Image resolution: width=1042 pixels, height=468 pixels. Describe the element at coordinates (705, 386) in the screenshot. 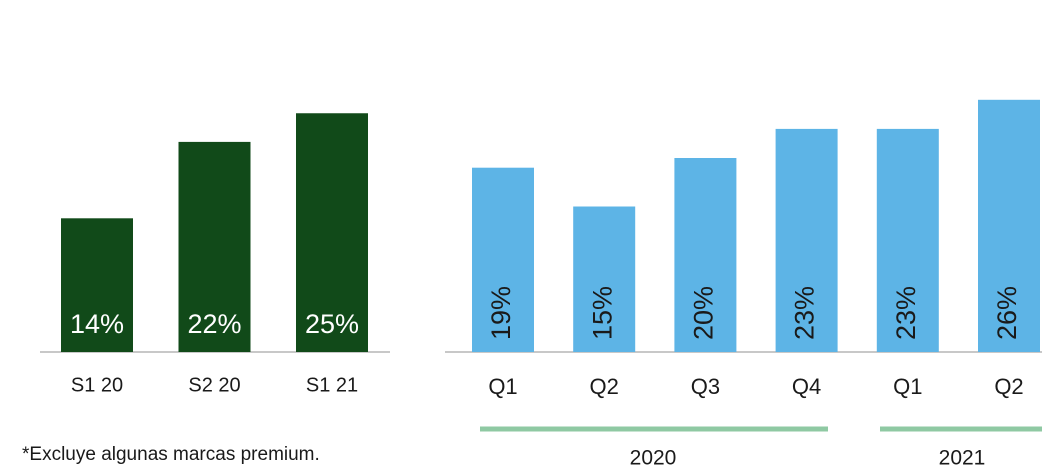

I see `x-tick-label: Q3` at that location.